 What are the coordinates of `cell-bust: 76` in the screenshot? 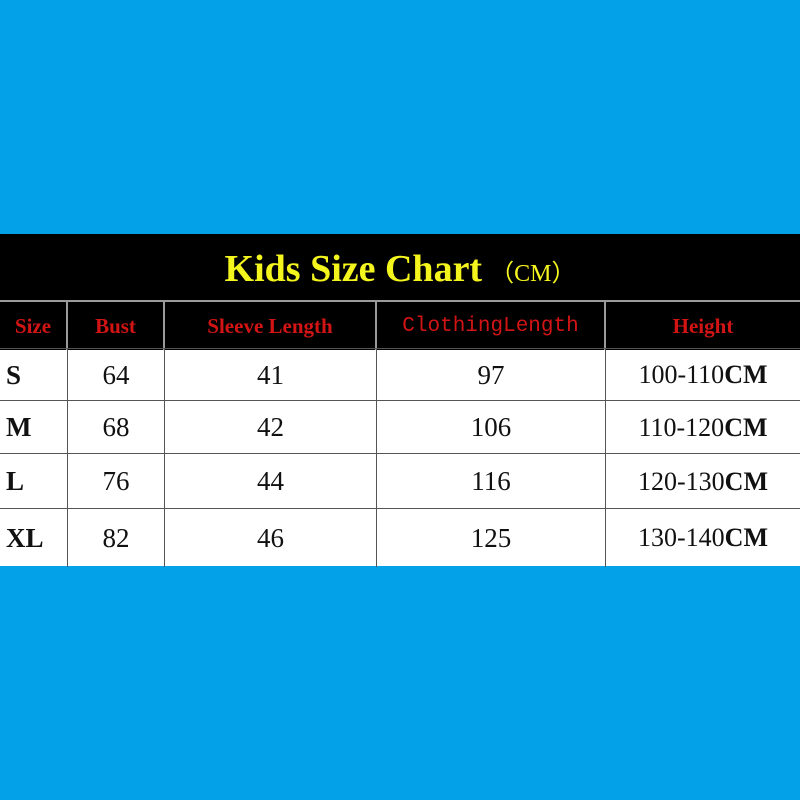 It's located at (116, 481).